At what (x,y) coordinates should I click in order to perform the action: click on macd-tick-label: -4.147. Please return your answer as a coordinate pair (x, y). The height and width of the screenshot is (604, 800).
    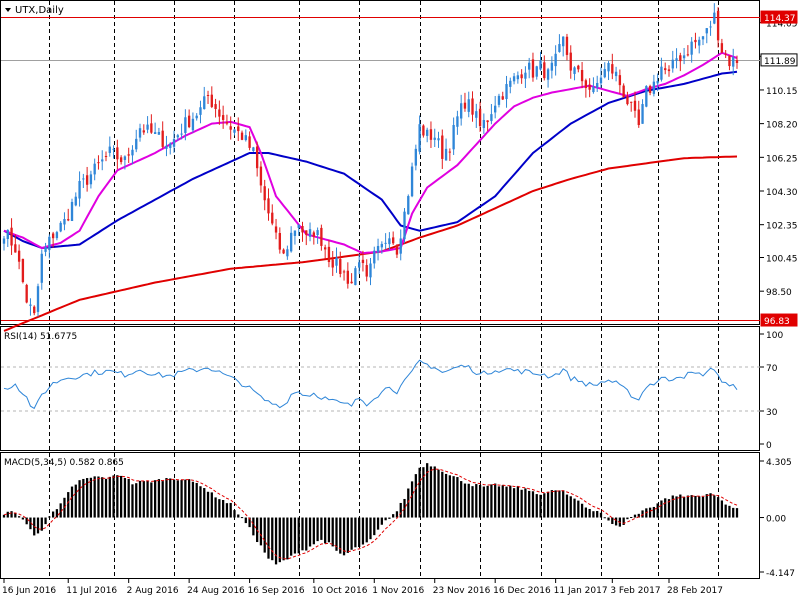
    Looking at the image, I should click on (780, 574).